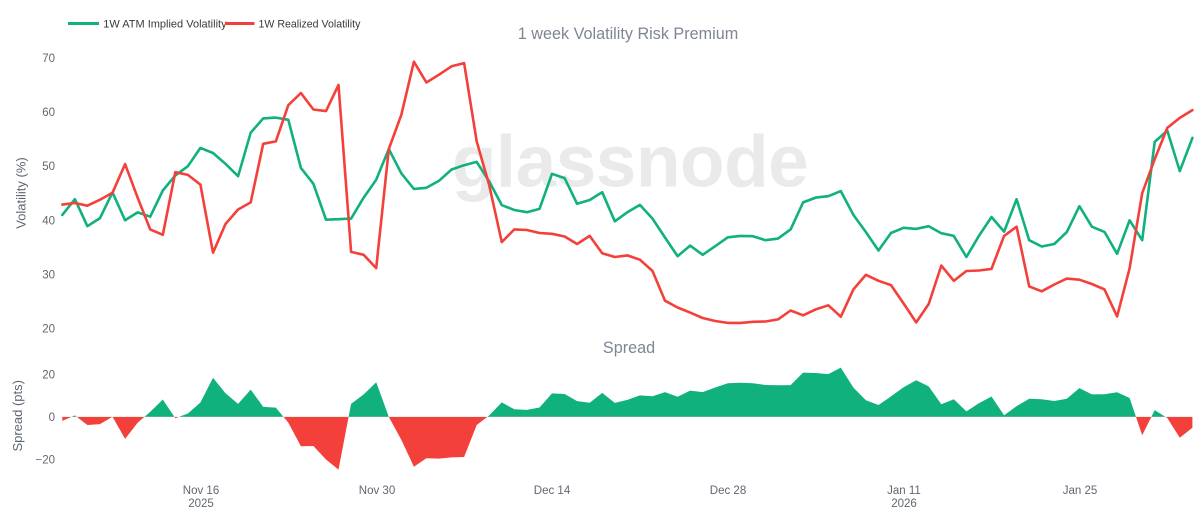  Describe the element at coordinates (377, 491) in the screenshot. I see `svg-text: Nov 30` at that location.